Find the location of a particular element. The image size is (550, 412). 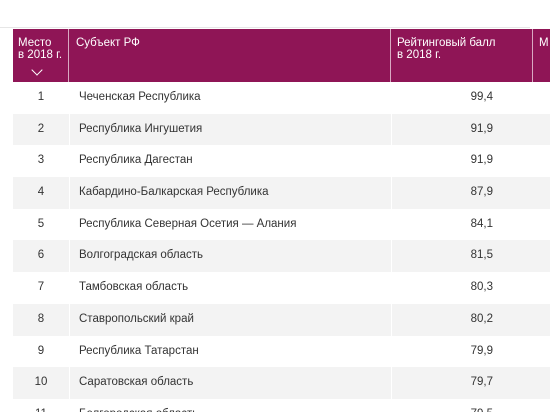

table-row: 5 Республика Северная Осетия — Алания 84,1 is located at coordinates (281, 224).